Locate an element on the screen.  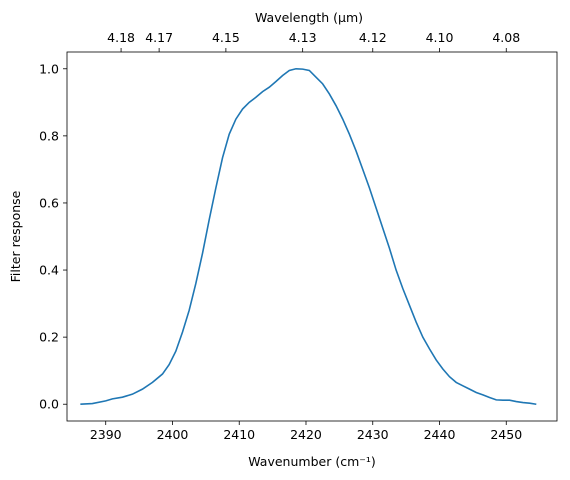
x-tick-label: 2440 is located at coordinates (440, 434).